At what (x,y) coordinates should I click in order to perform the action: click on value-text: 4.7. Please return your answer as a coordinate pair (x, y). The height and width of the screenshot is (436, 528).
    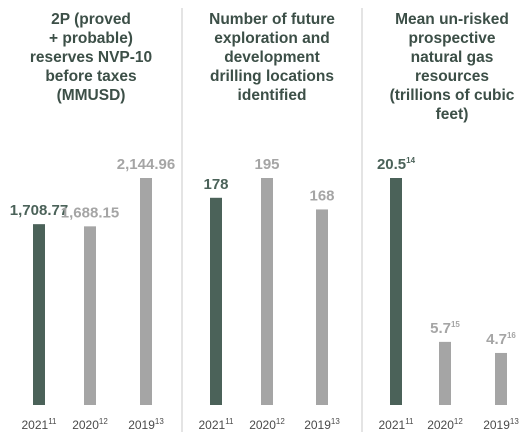
    Looking at the image, I should click on (496, 339).